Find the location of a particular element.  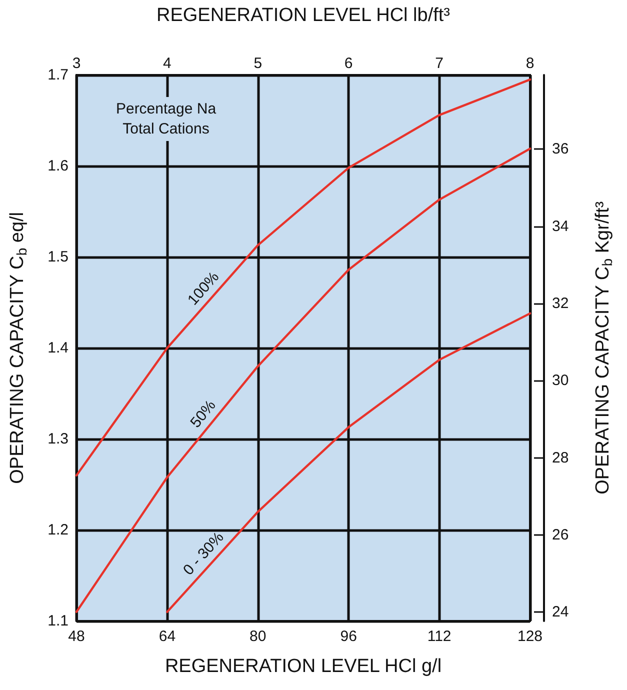

x-axis-title: REGENERATION LEVEL HCl g/l is located at coordinates (303, 666).